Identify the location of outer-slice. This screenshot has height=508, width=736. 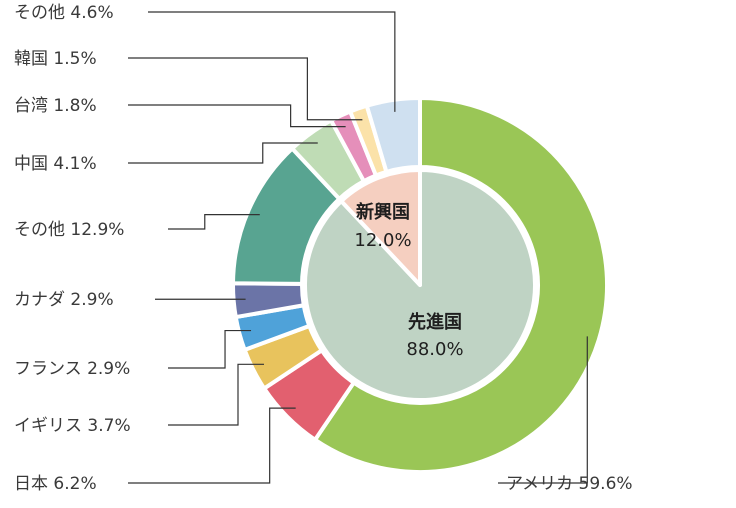
(393, 135).